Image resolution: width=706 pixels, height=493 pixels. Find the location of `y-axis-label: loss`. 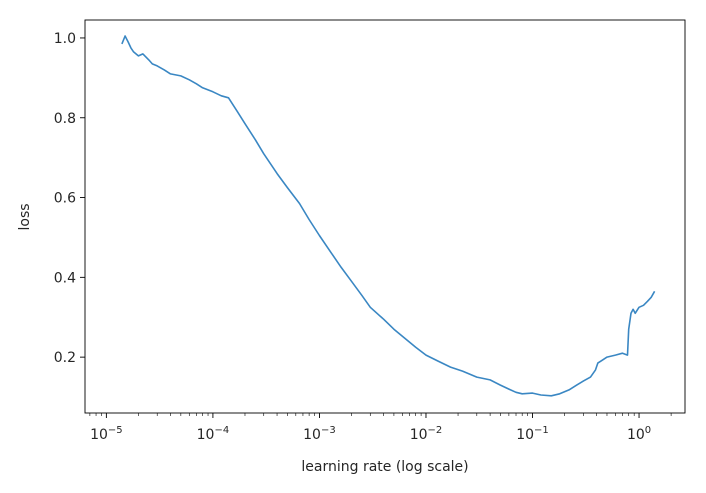

y-axis-label: loss is located at coordinates (25, 216).